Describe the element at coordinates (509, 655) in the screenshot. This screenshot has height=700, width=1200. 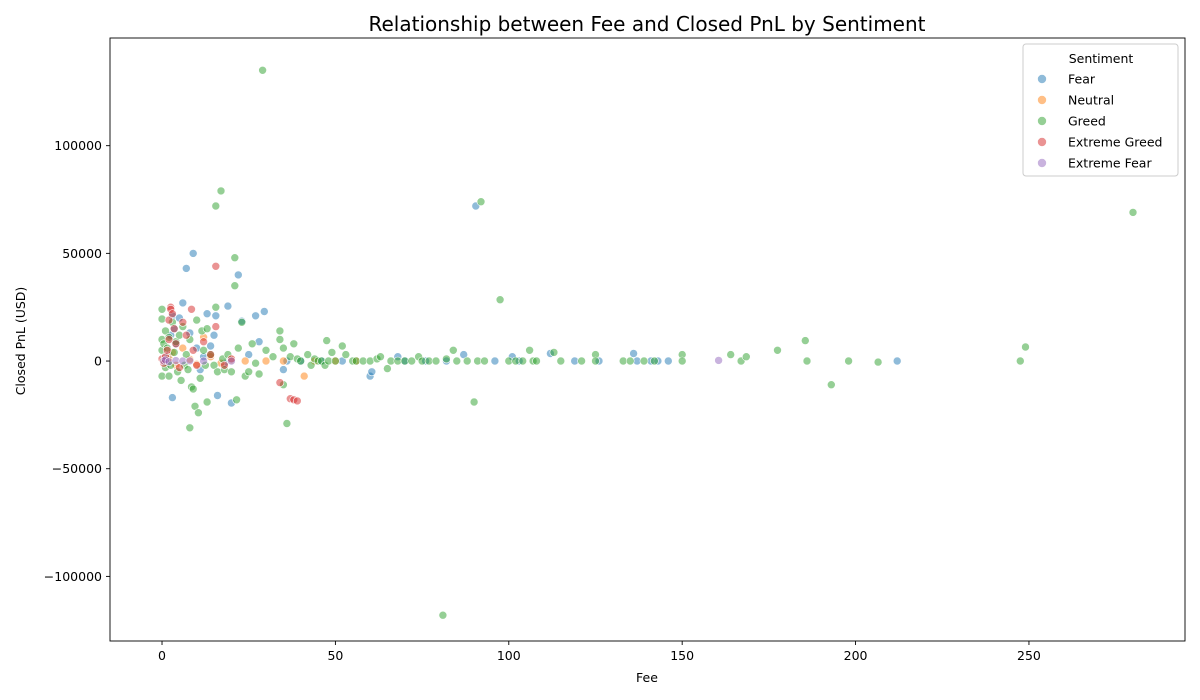
I see `x-tick-label: 100` at that location.